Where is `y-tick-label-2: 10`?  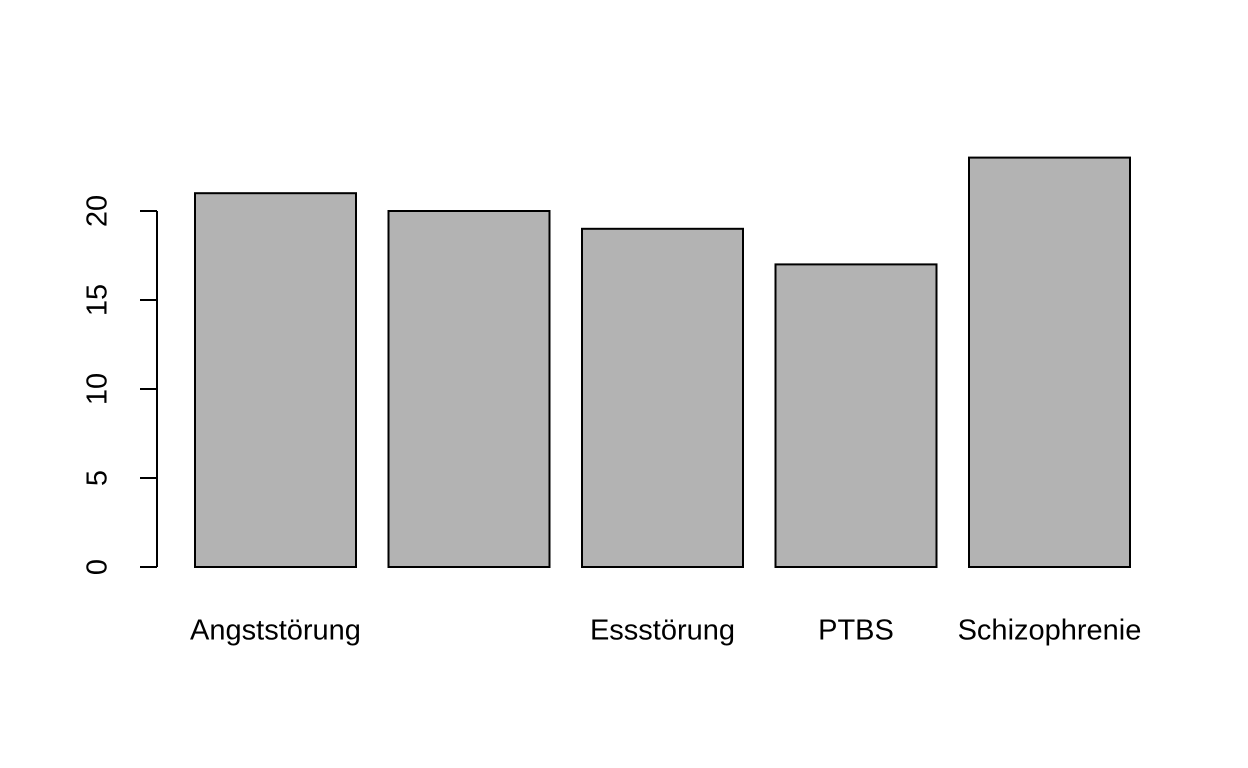 y-tick-label-2: 10 is located at coordinates (98, 389).